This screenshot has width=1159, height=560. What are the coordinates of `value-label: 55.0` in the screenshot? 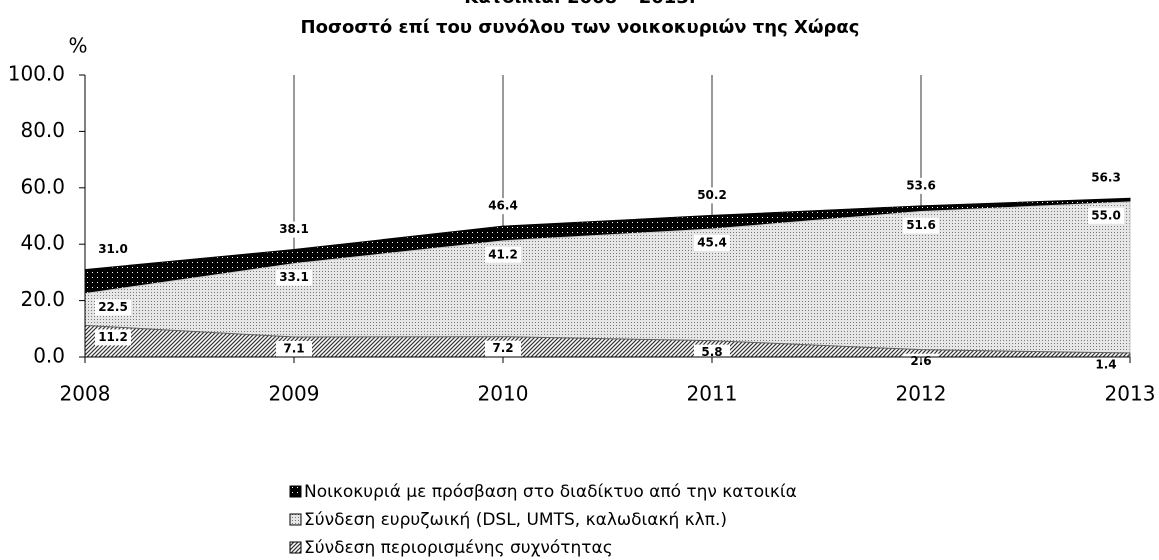 It's located at (1106, 215).